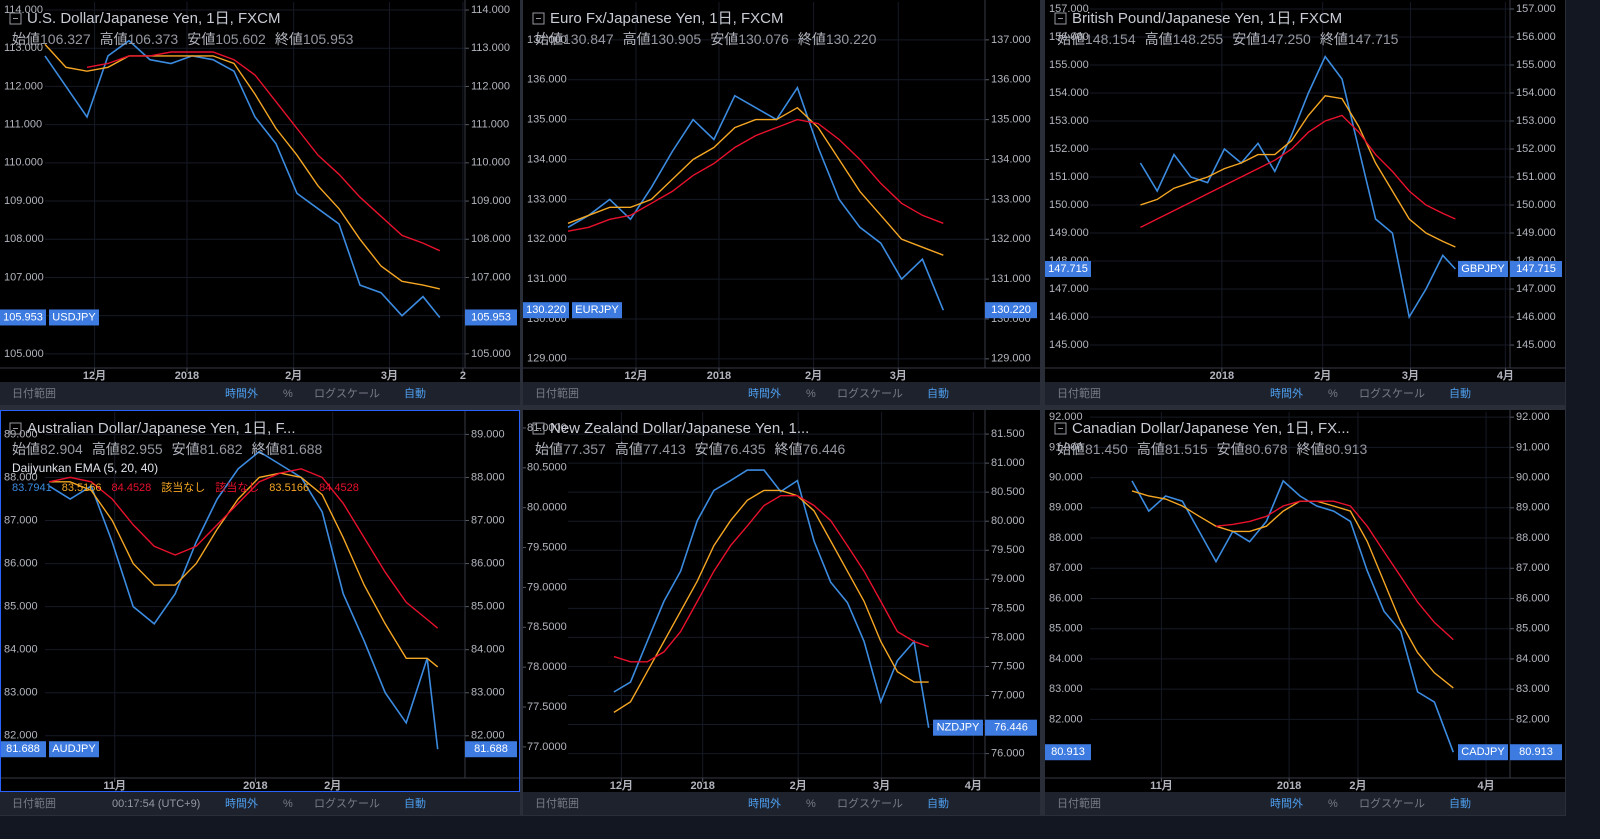 This screenshot has width=1600, height=839. I want to click on y-tick-label: 79.500, so click(1008, 550).